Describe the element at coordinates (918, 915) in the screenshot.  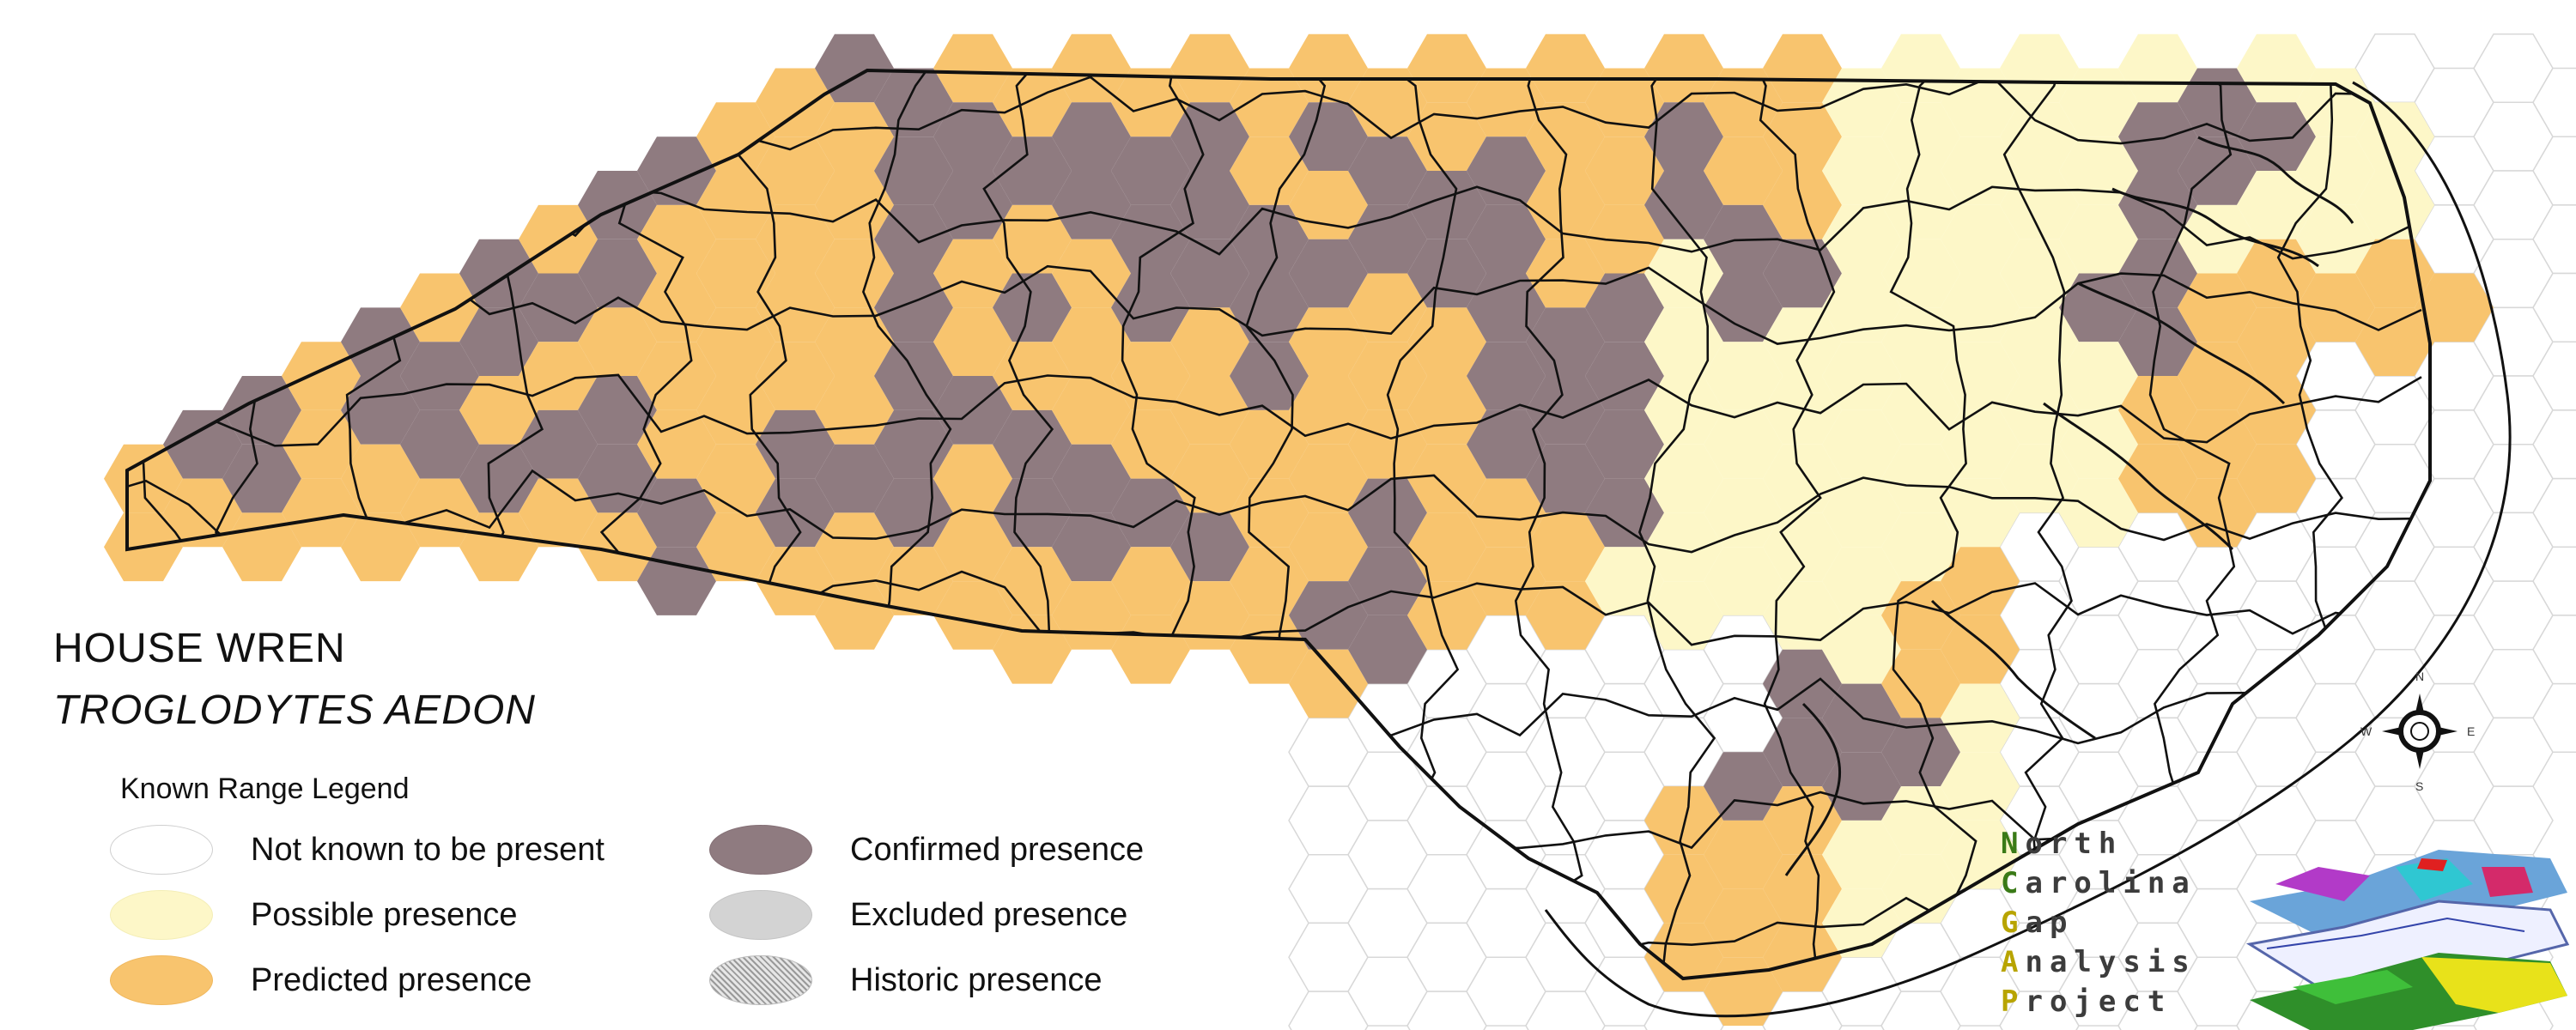
I see `legend-item-excluded: Excluded presence` at that location.